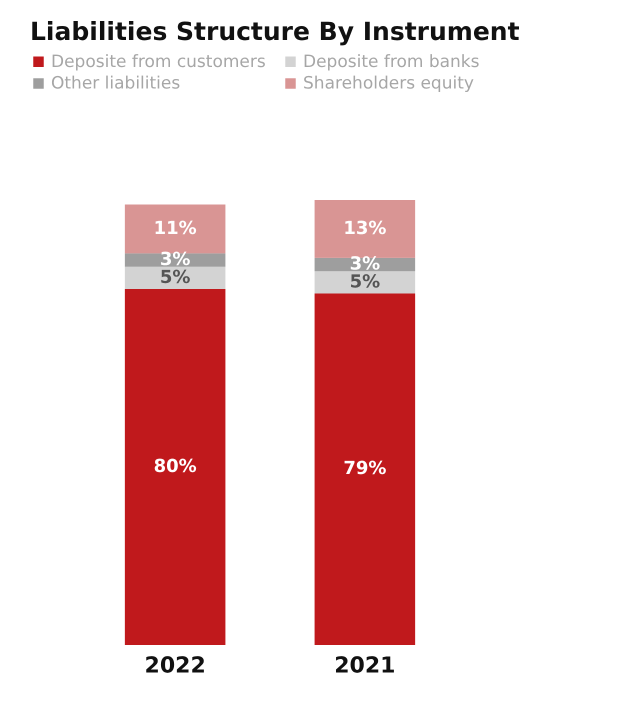  Describe the element at coordinates (158, 62) in the screenshot. I see `legend-label: Deposite from customers` at that location.